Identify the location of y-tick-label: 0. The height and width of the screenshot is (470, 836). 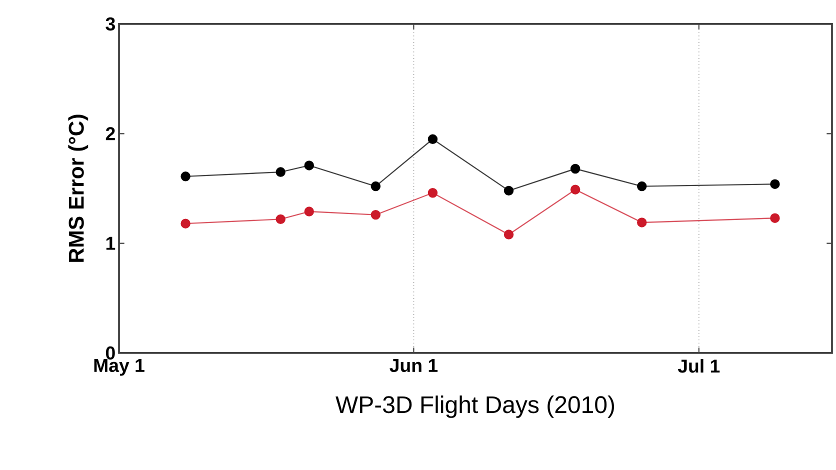
(110, 353).